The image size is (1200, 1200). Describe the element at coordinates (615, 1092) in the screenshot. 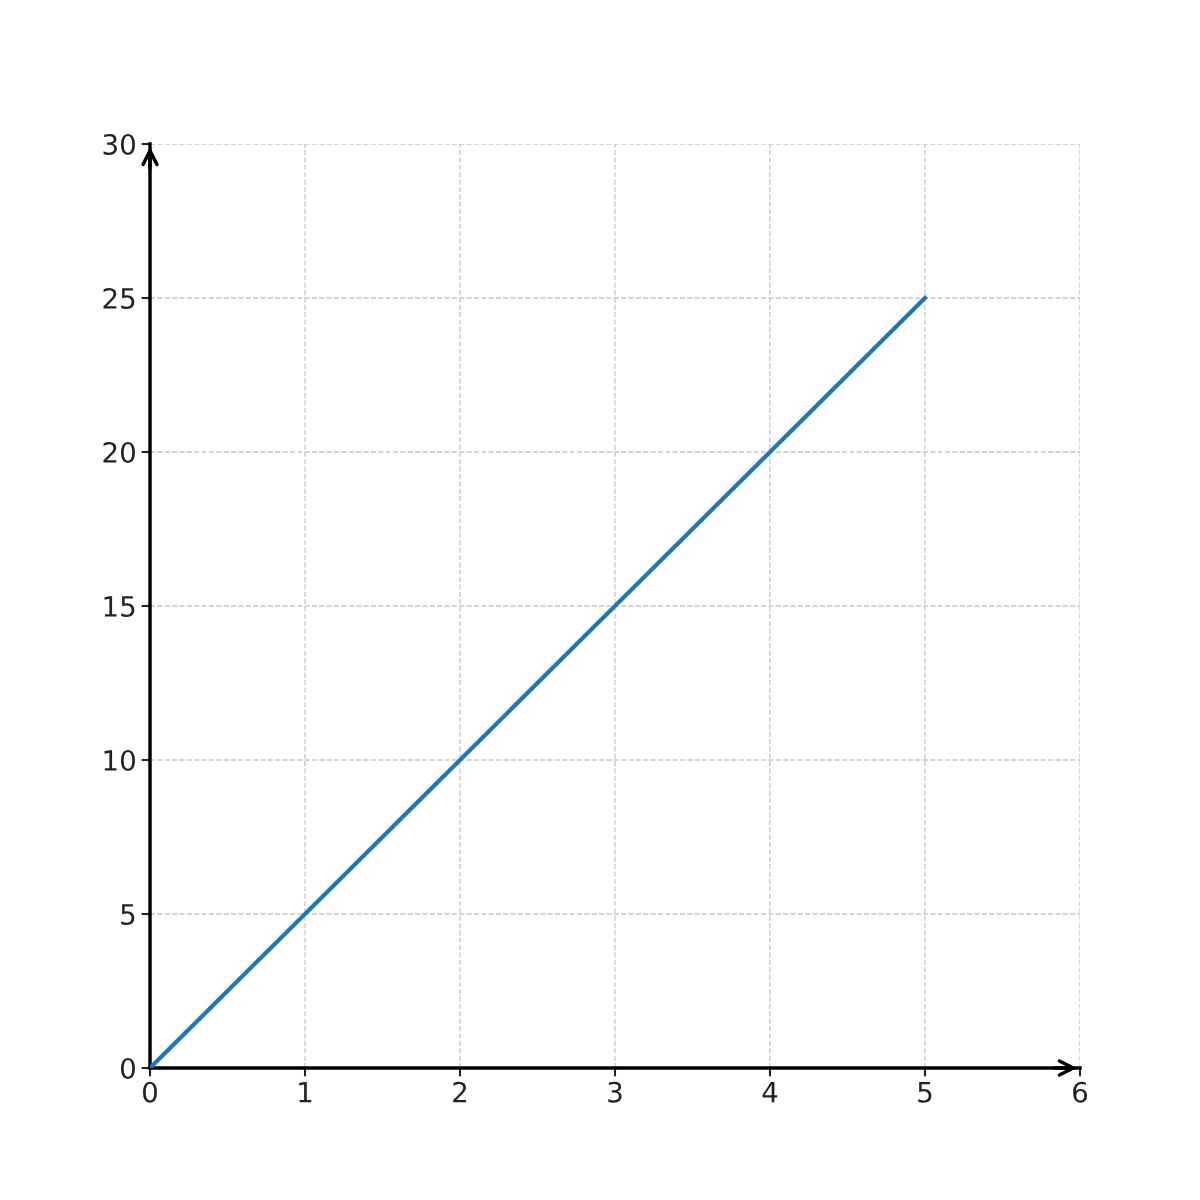

I see `x-tick-label: 3` at that location.